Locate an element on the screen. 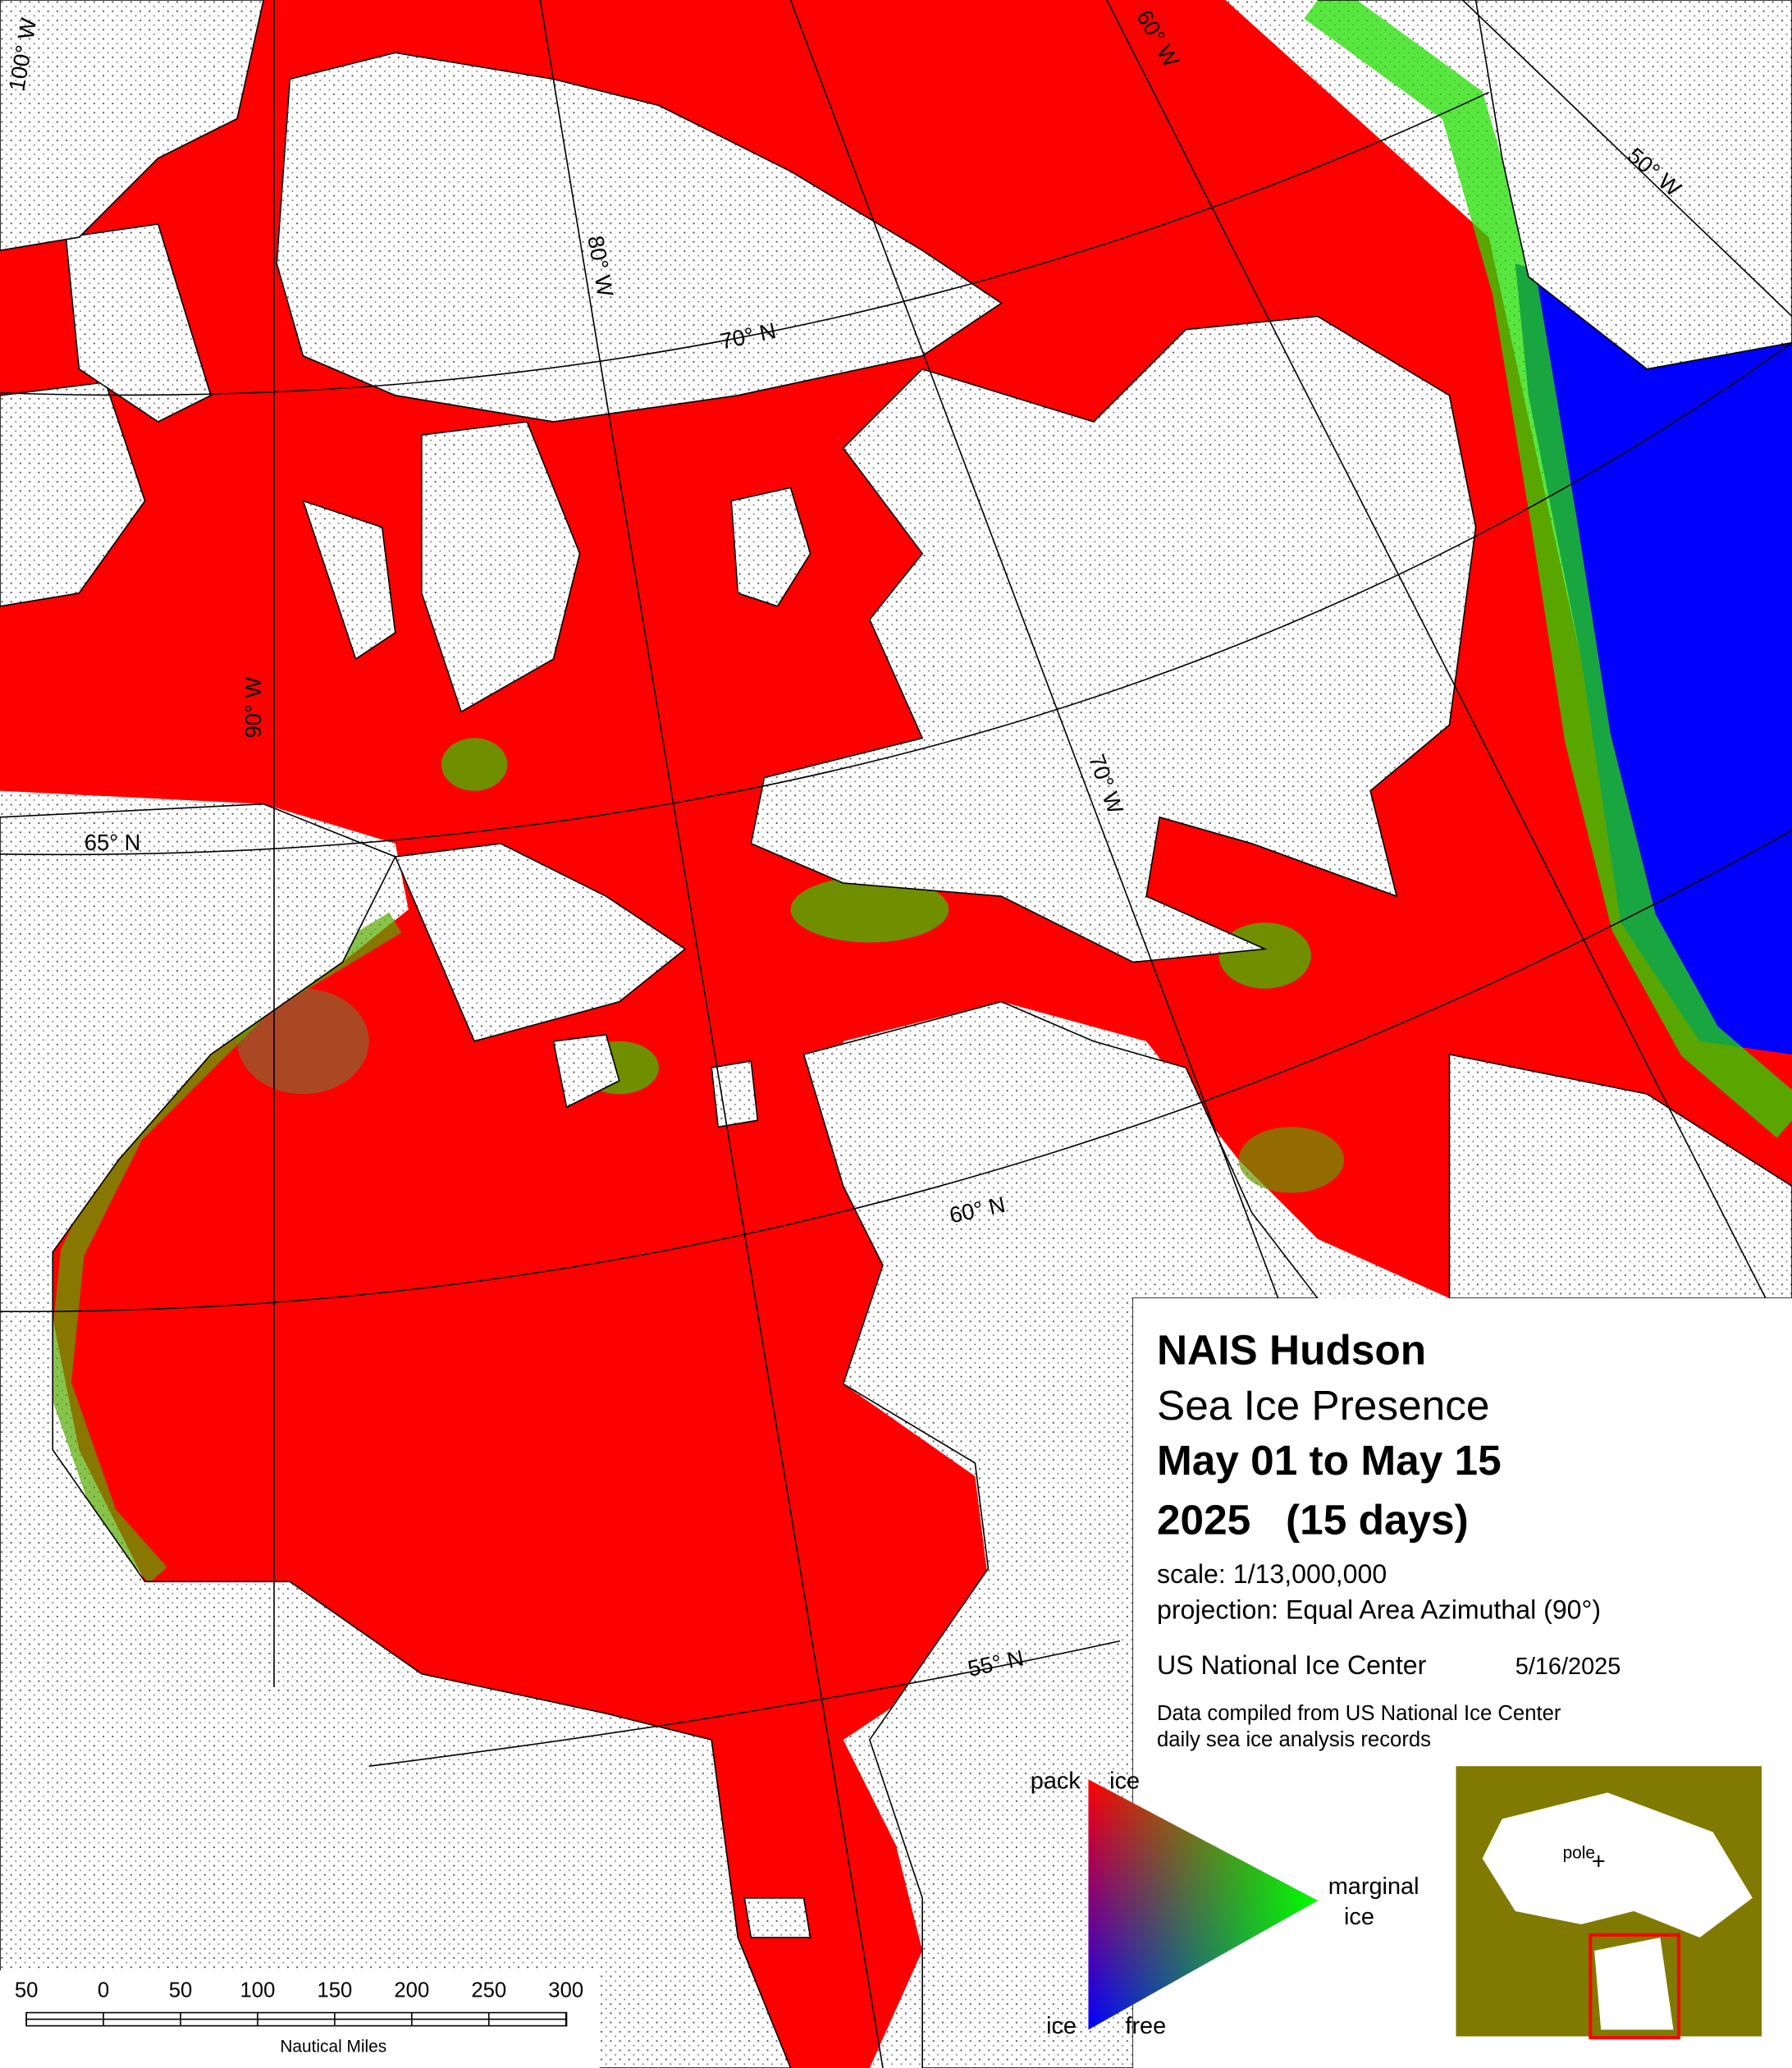 The height and width of the screenshot is (2068, 1792). inset-ocean is located at coordinates (1617, 1865).